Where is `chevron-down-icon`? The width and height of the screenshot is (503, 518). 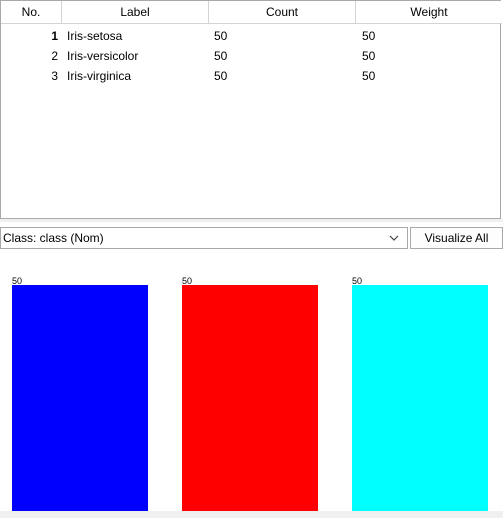 chevron-down-icon is located at coordinates (394, 238).